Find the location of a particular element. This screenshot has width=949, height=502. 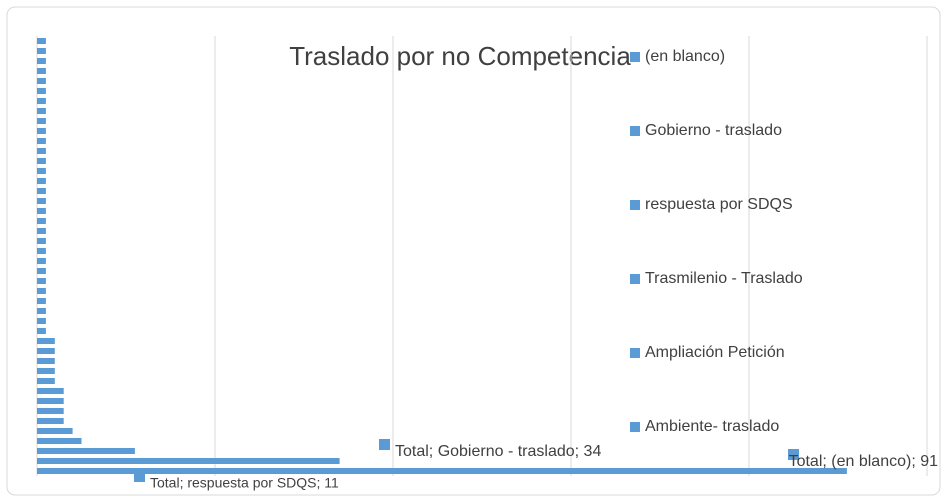

data-label: Total; respuesta por SDQS; 11 is located at coordinates (244, 483).